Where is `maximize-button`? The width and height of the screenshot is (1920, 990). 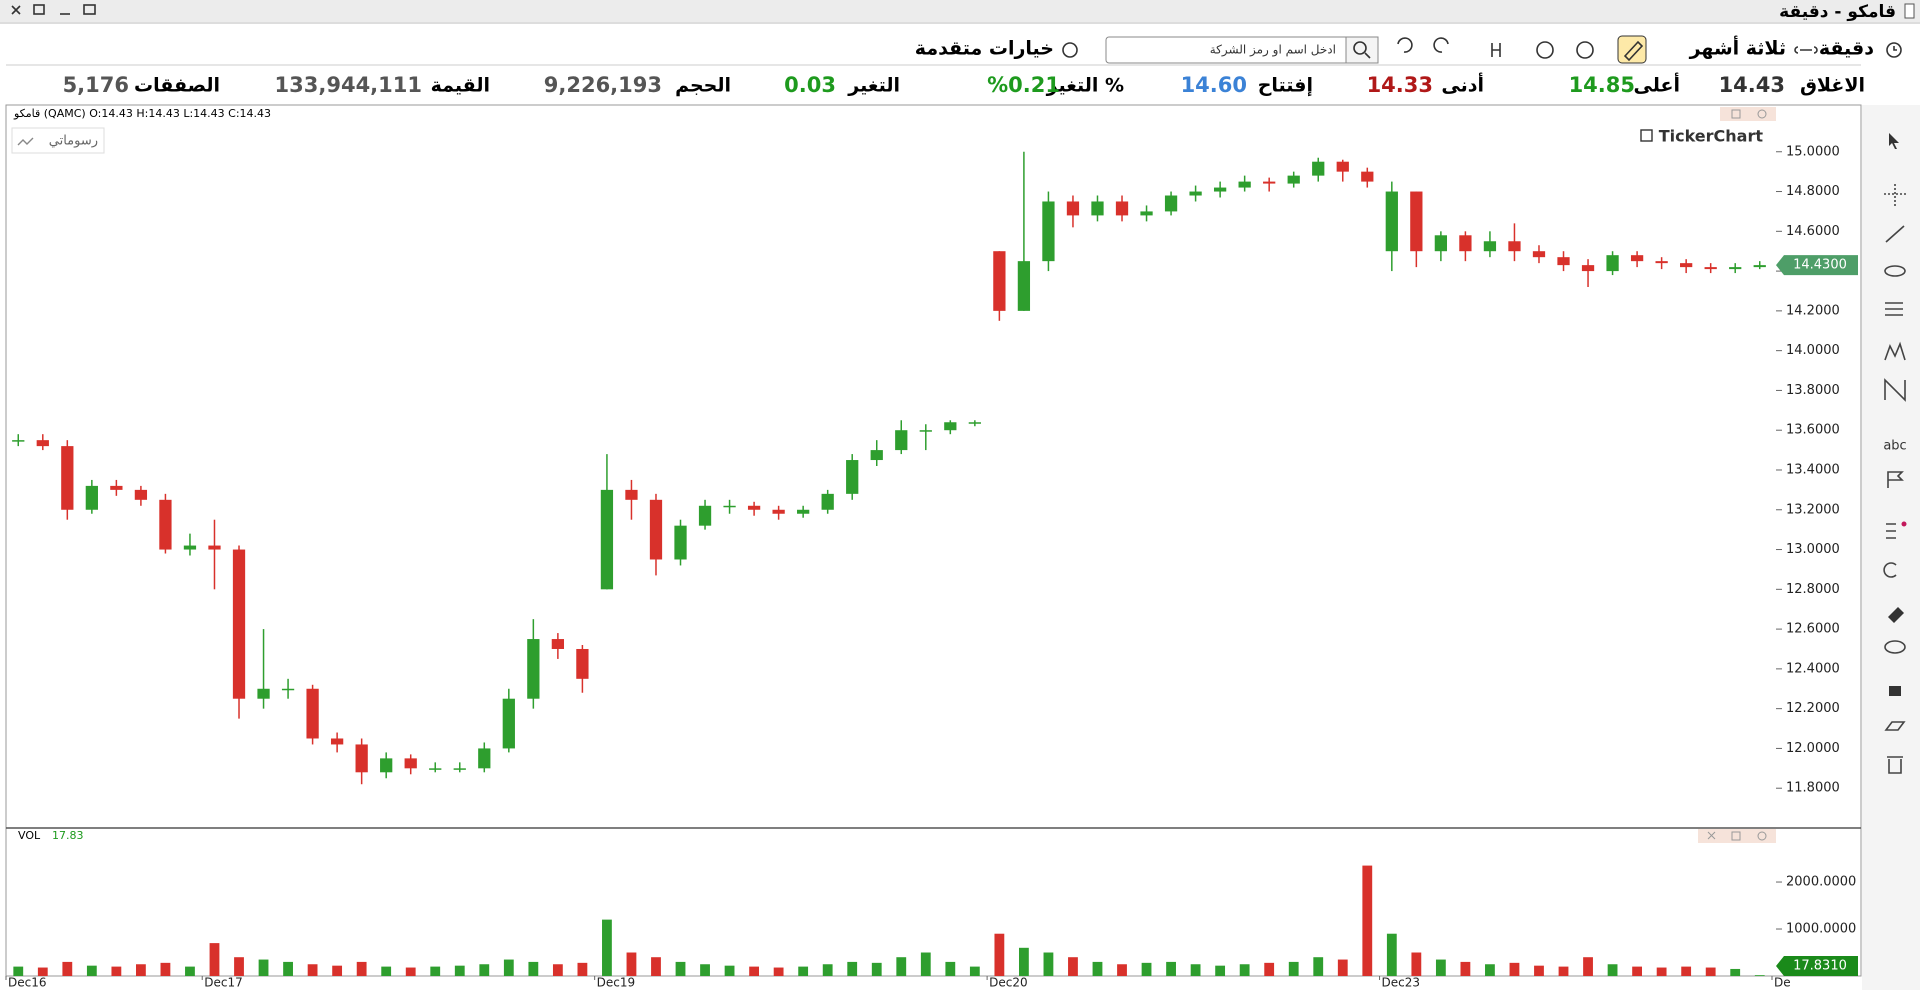
maximize-button is located at coordinates (89, 9).